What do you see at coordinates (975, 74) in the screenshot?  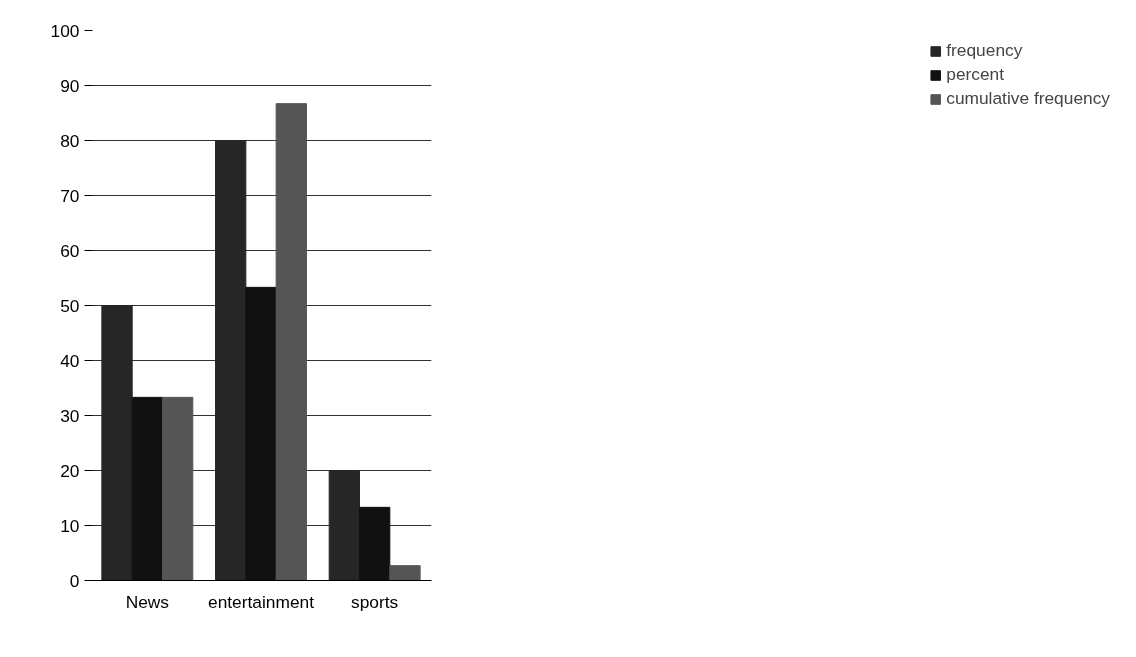 I see `legend-label: percent` at bounding box center [975, 74].